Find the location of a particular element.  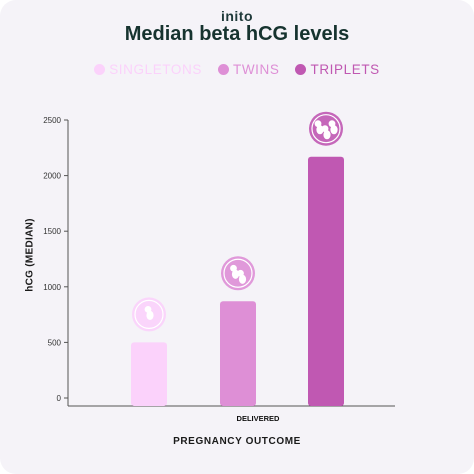

single-fetus-icon is located at coordinates (149, 314).